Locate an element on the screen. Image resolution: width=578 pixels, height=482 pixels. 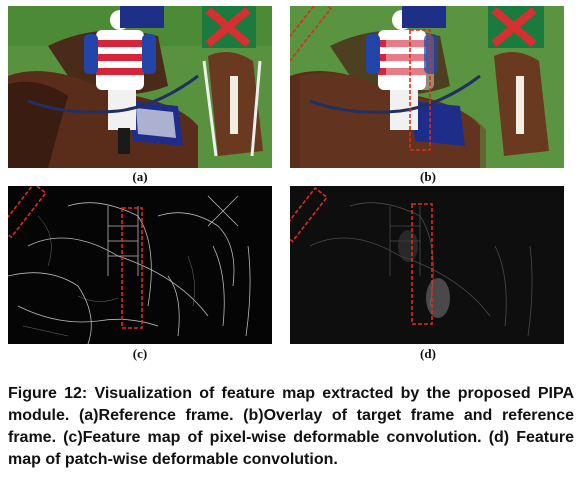
panel-d-label: (d) is located at coordinates (428, 353).